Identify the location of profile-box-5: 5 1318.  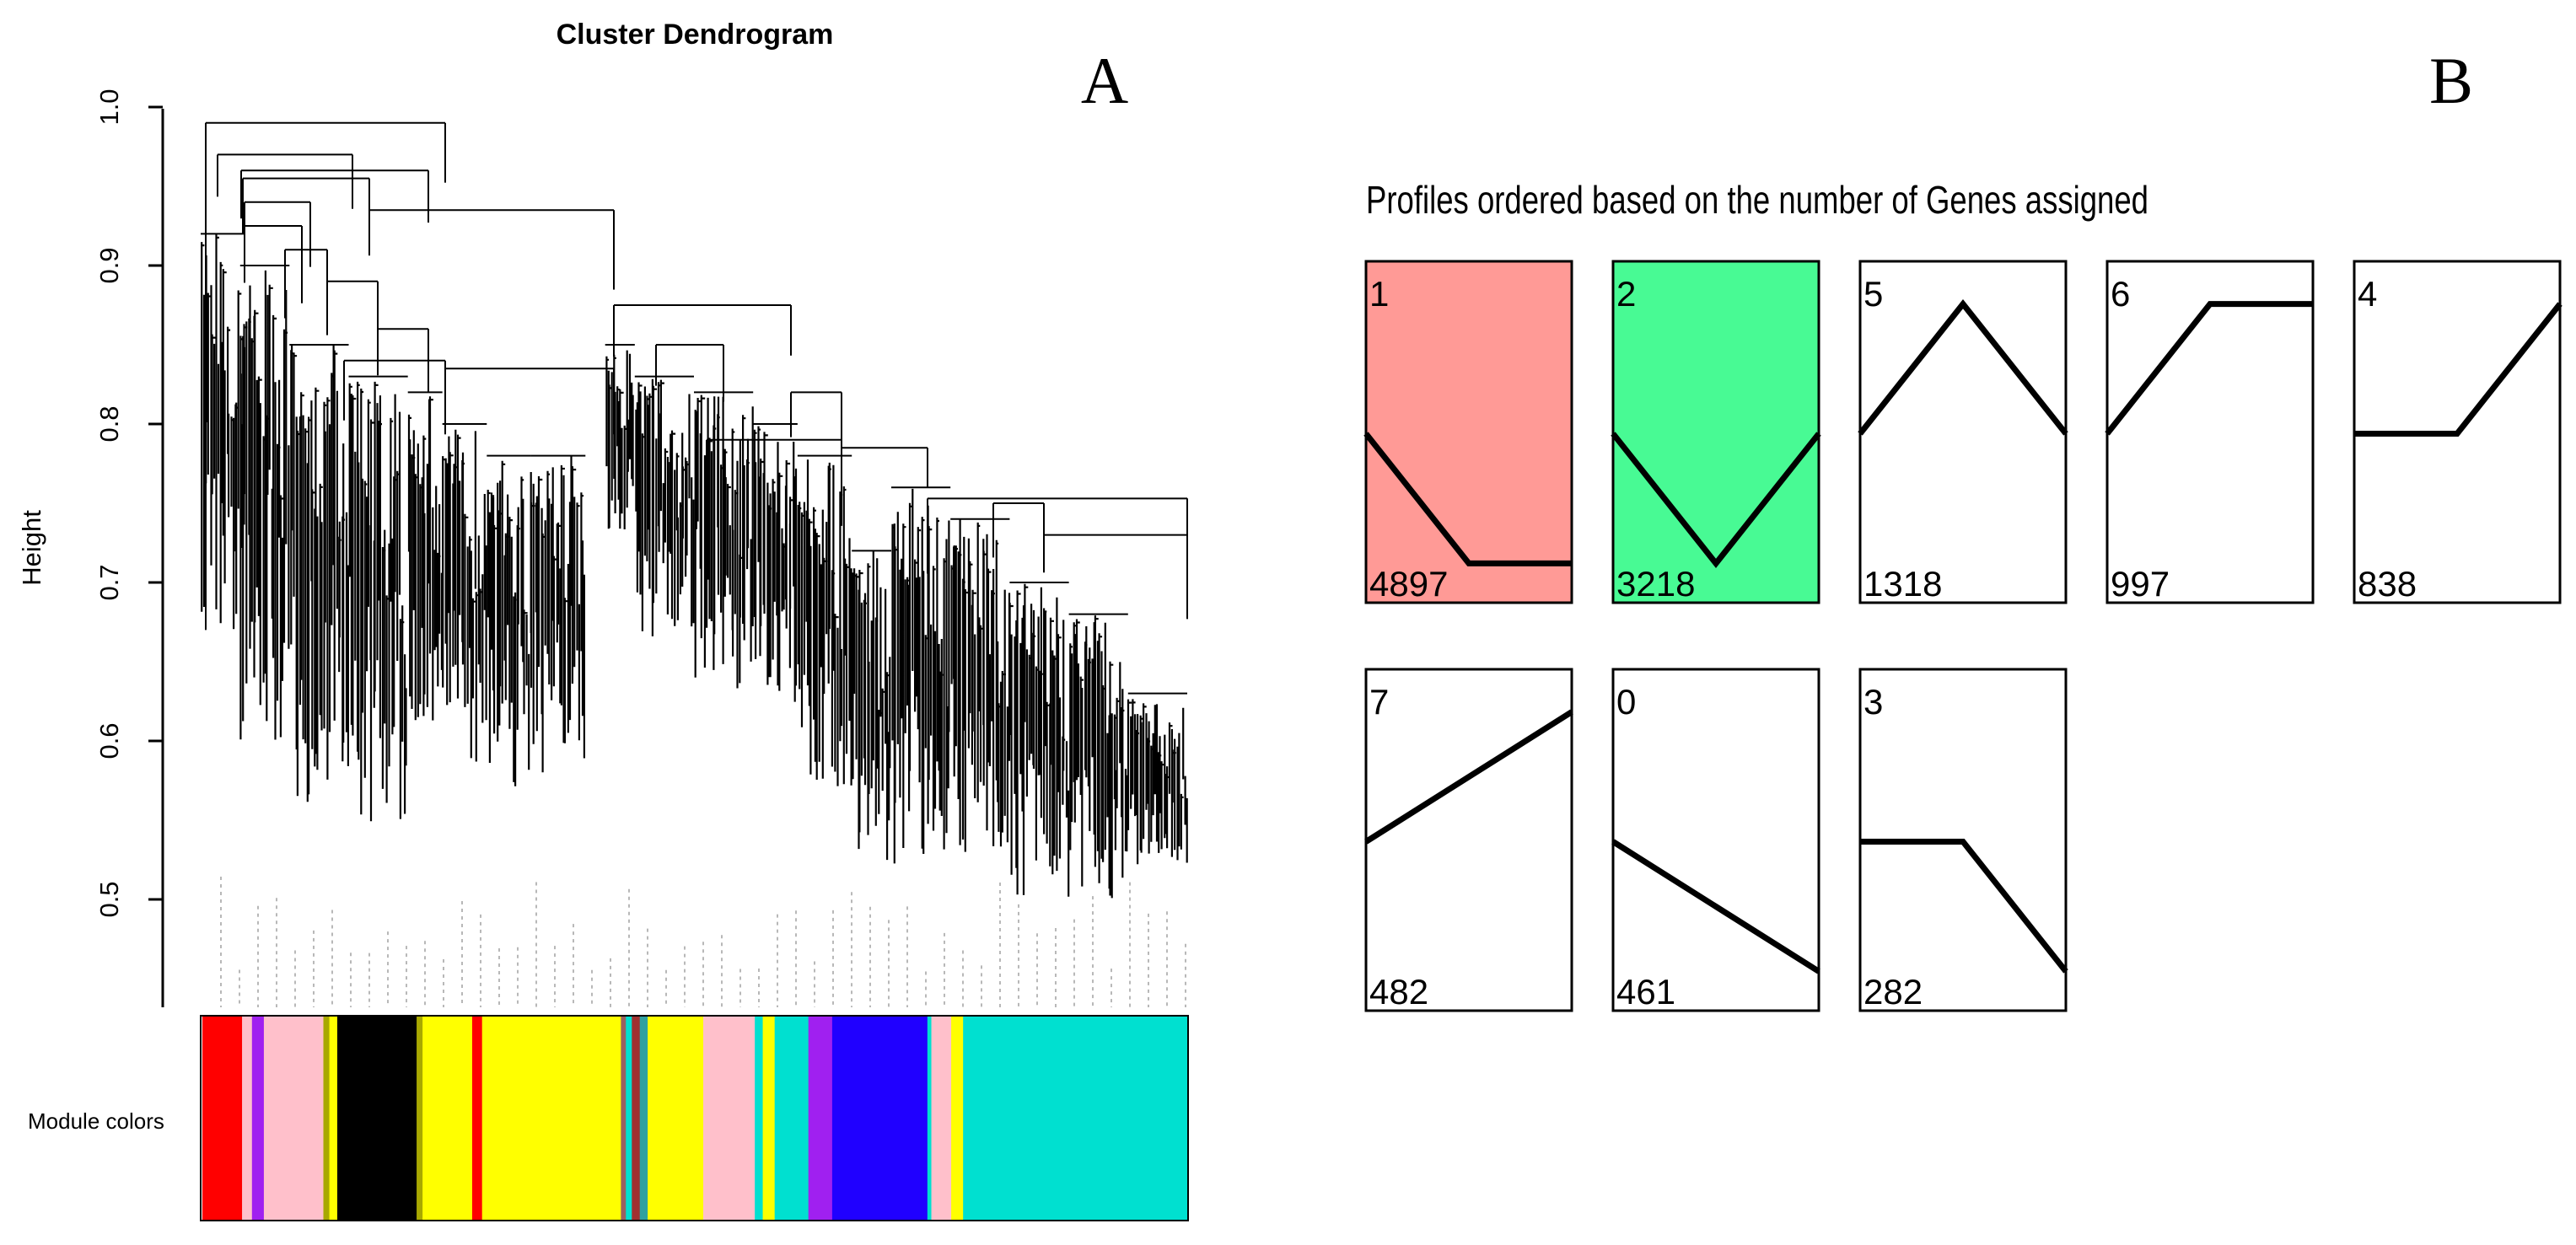
(1963, 432).